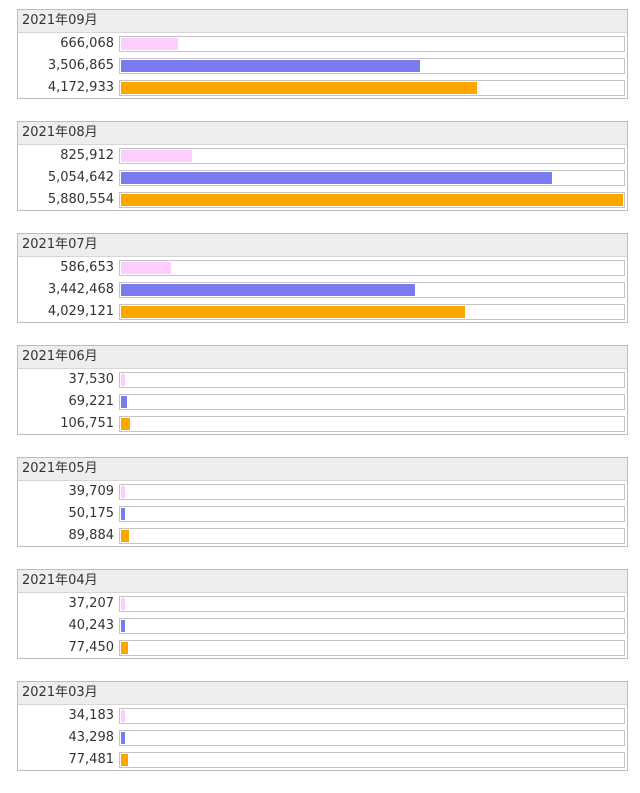 Image resolution: width=640 pixels, height=793 pixels. I want to click on value-label: 77,481, so click(91, 759).